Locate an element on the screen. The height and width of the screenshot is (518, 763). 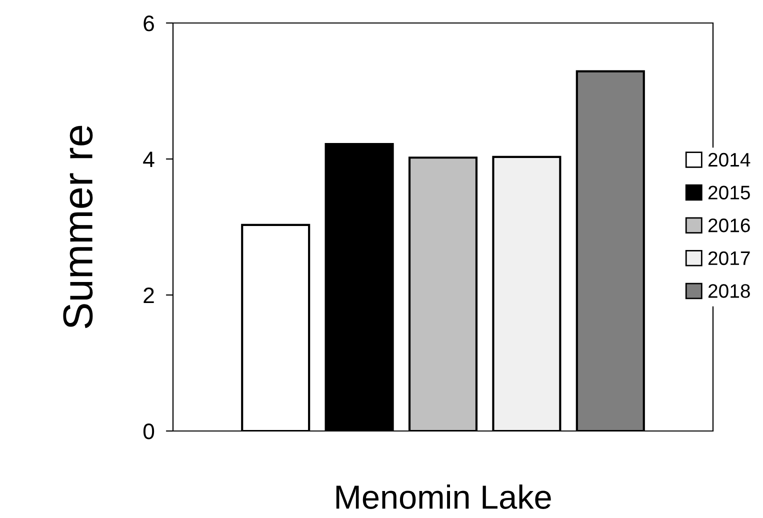
legend-label: 2015 is located at coordinates (729, 193).